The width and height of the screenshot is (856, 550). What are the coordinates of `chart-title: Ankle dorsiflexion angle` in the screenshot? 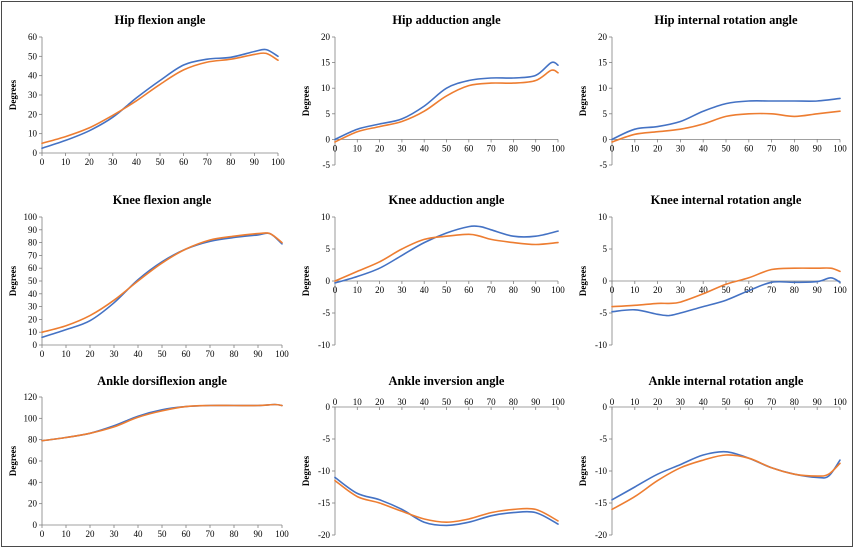 It's located at (162, 381).